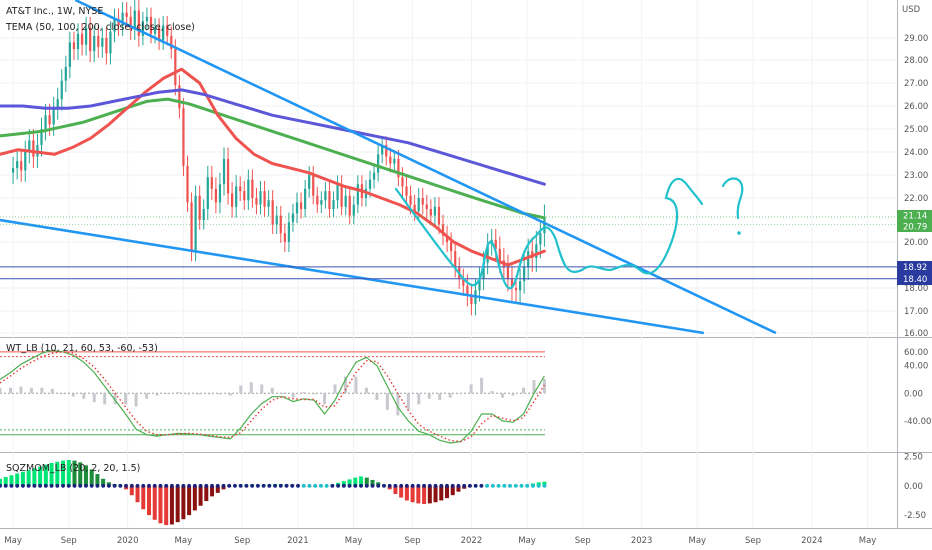  I want to click on wavetrend-pane, so click(273, 396).